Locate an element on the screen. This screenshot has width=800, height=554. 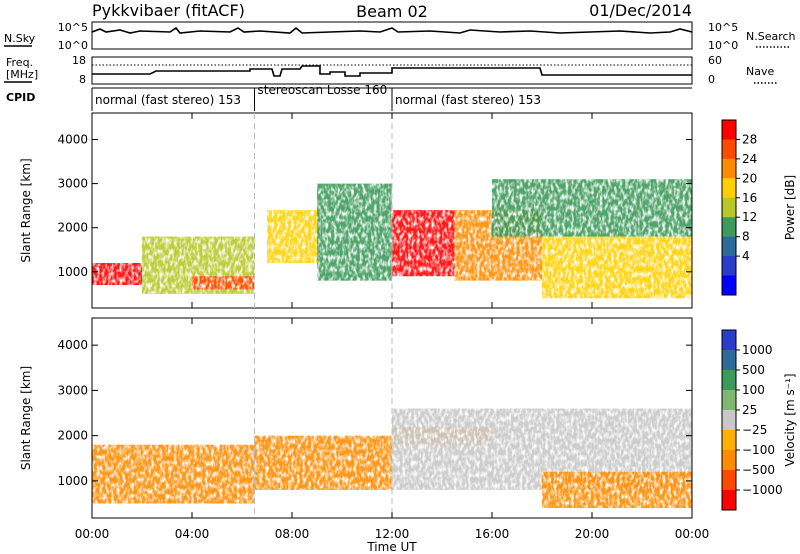
colorbar-tick-label: 28 is located at coordinates (749, 139).